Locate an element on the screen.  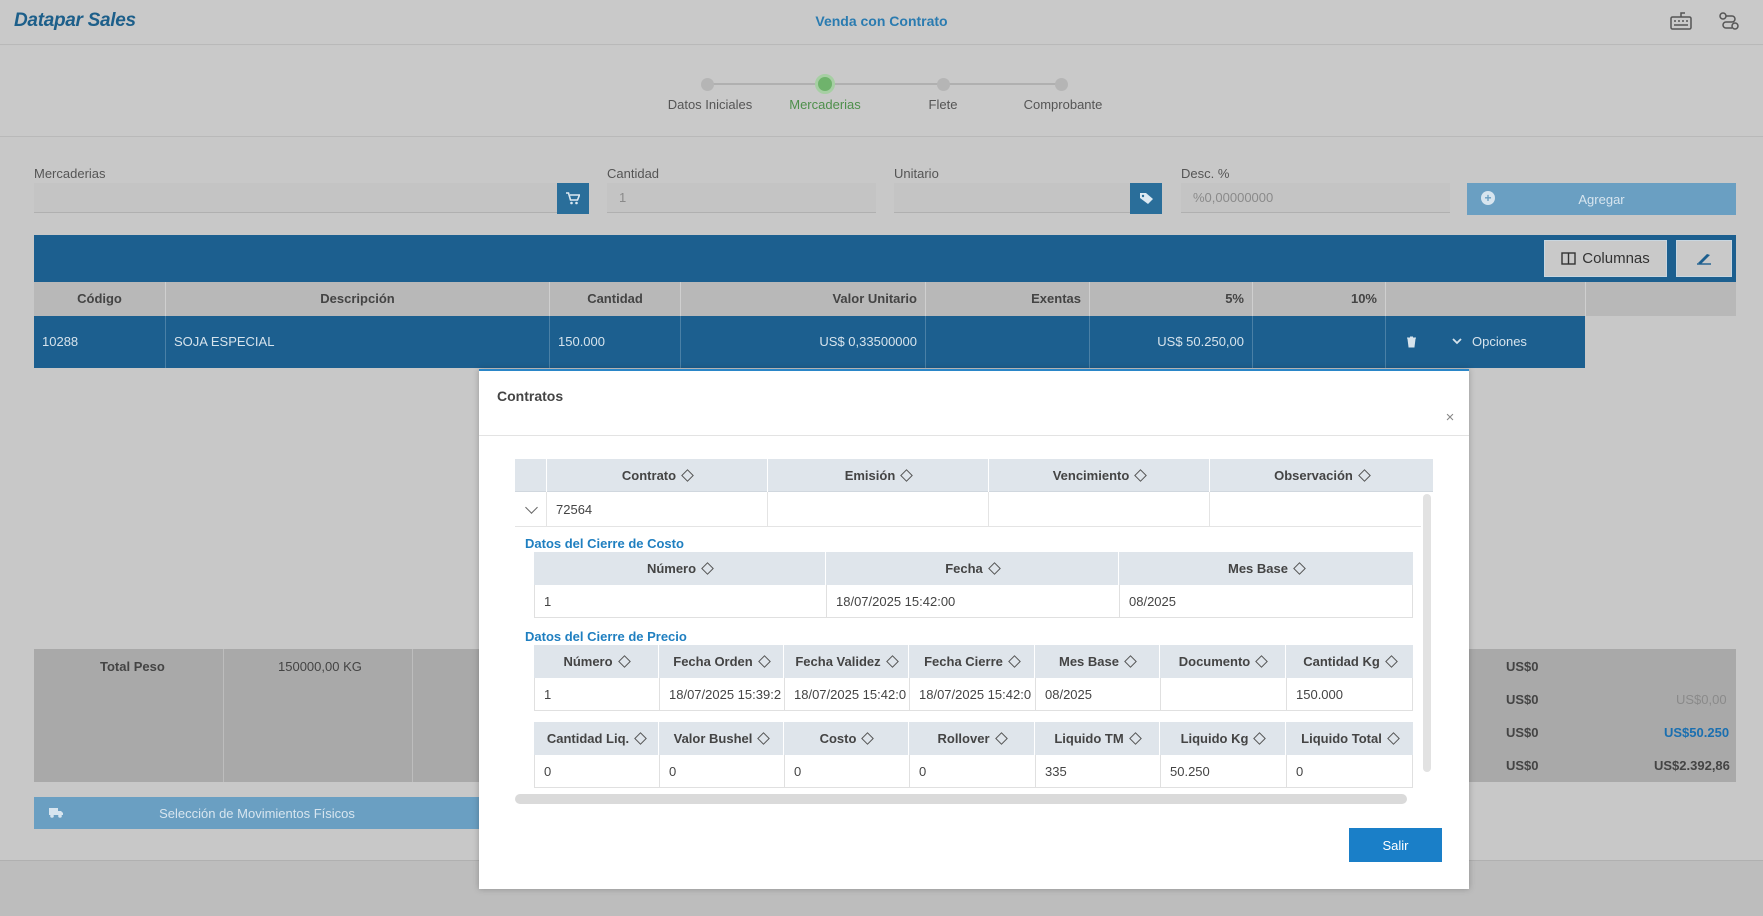
step-label-comprobante: Comprobante is located at coordinates (1063, 104).